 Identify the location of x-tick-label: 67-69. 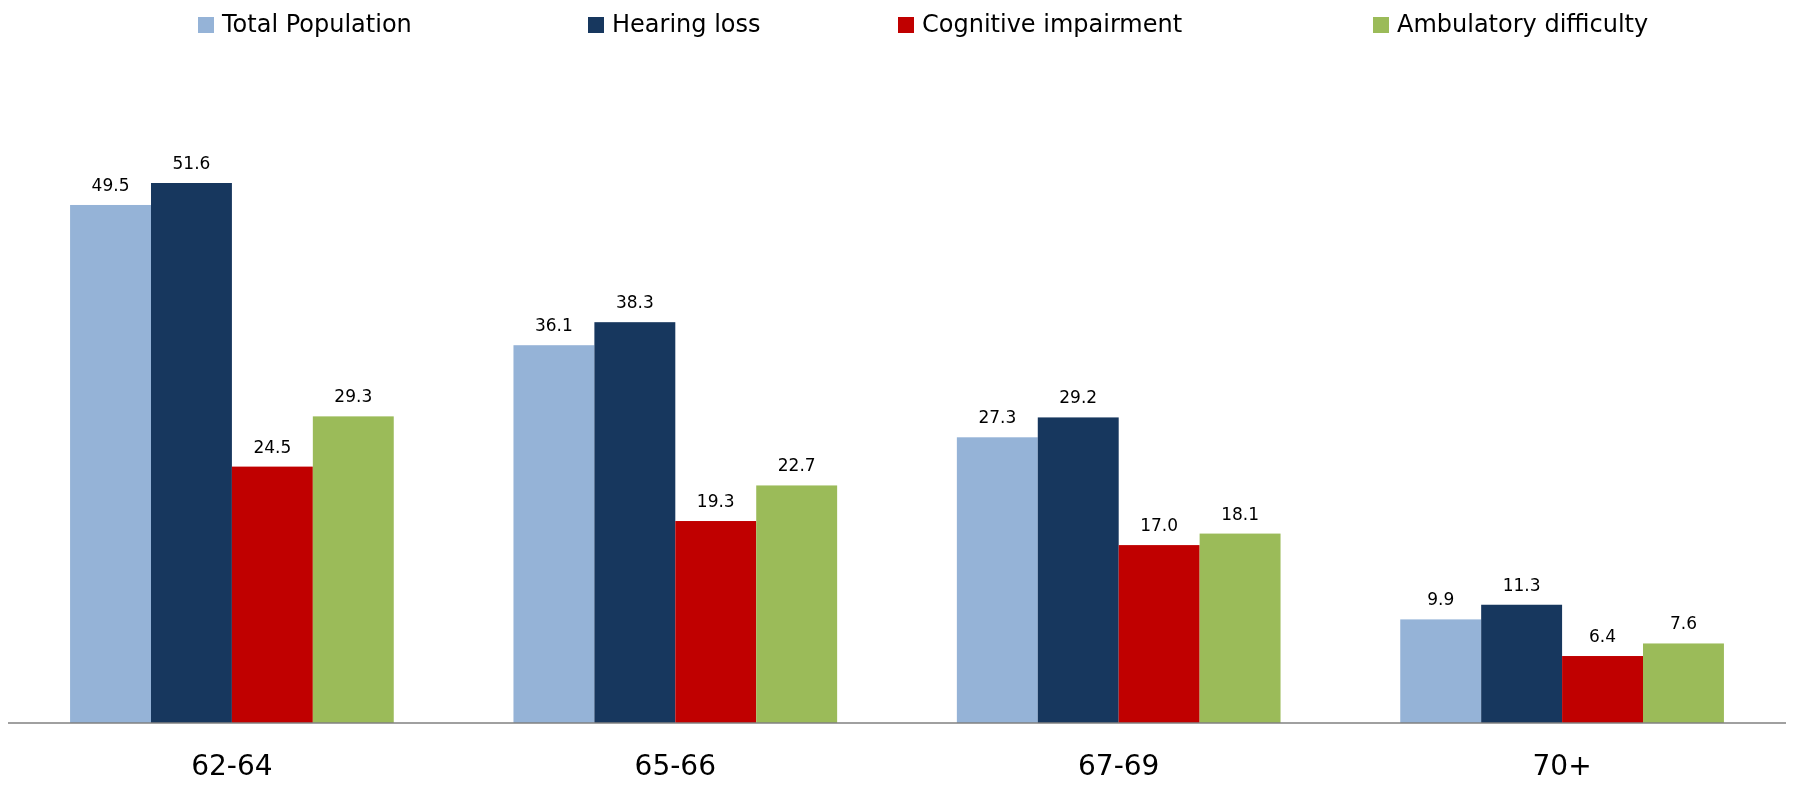
(1119, 765).